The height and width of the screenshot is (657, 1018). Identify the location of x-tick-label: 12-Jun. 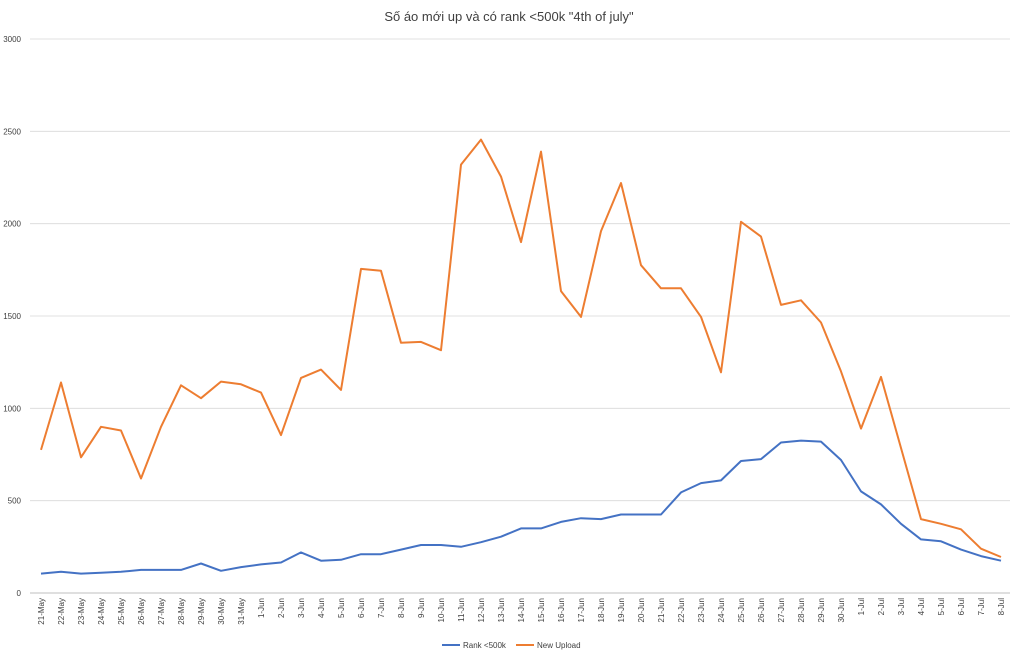
(481, 610).